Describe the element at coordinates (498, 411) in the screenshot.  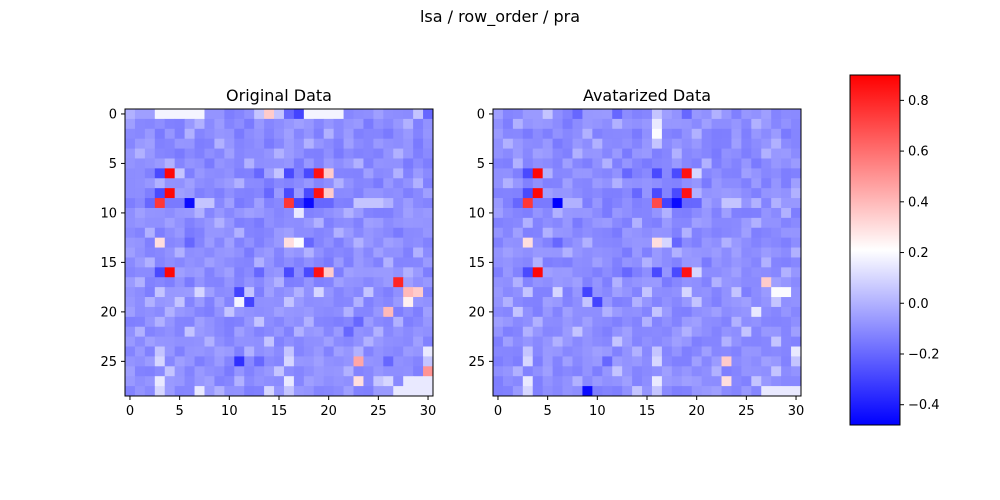
I see `x-tick-label: 0` at that location.